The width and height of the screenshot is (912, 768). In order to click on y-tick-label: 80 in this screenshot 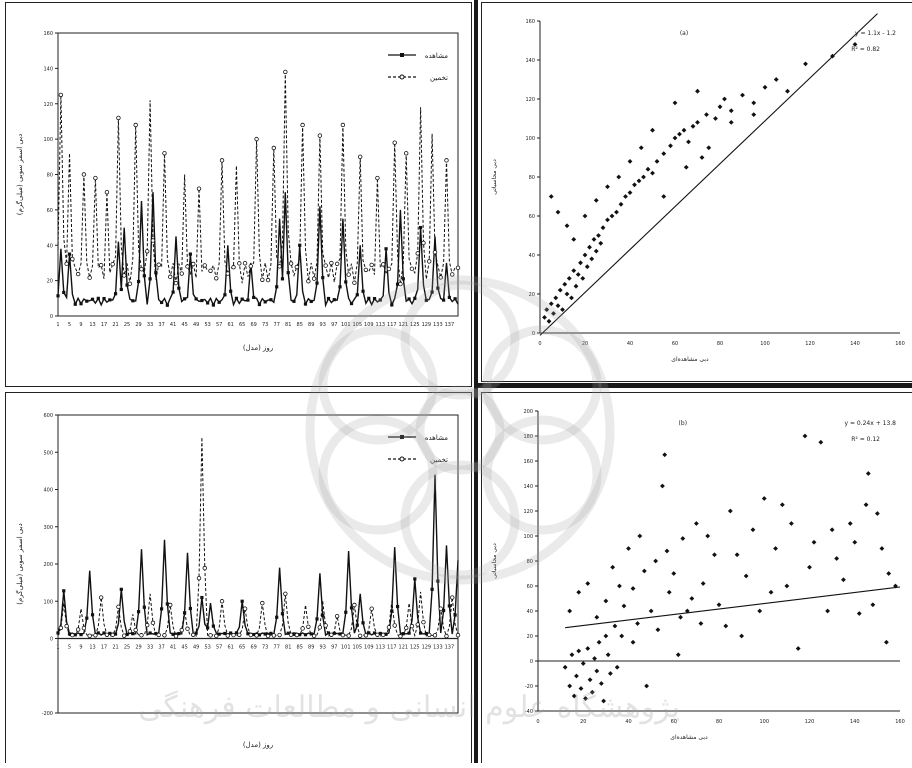, I will do `click(50, 176)`.